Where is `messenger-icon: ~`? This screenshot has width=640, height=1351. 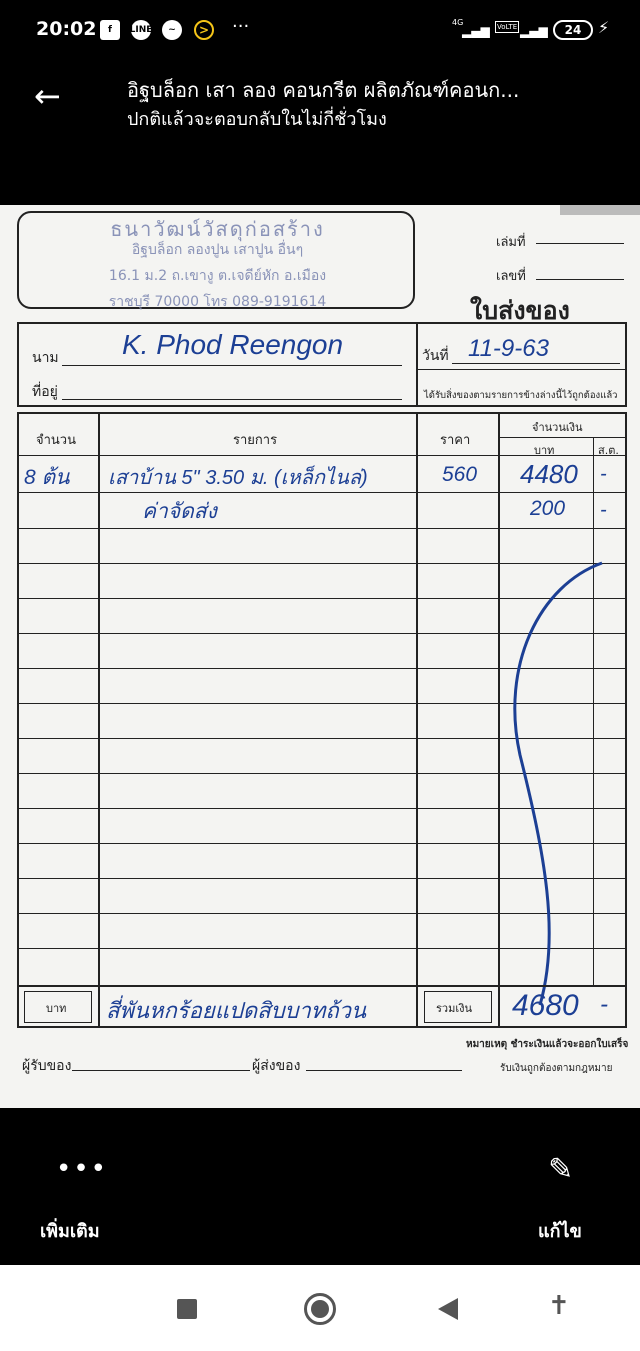 messenger-icon: ~ is located at coordinates (172, 30).